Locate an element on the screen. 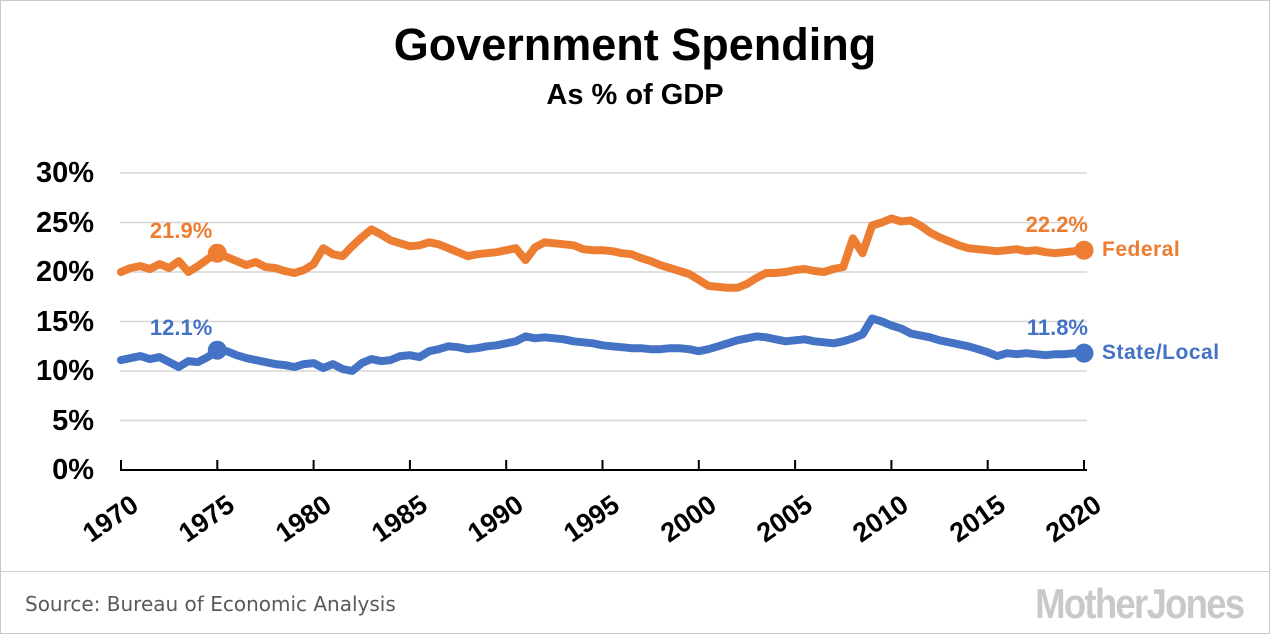 This screenshot has width=1270, height=634. state-local-callout-2020: 11.8% is located at coordinates (1057, 328).